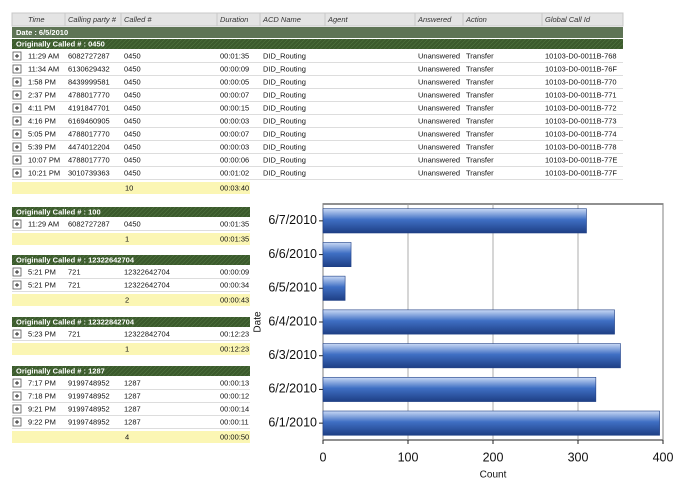 The image size is (676, 490). I want to click on x-tick-label: 300, so click(578, 457).